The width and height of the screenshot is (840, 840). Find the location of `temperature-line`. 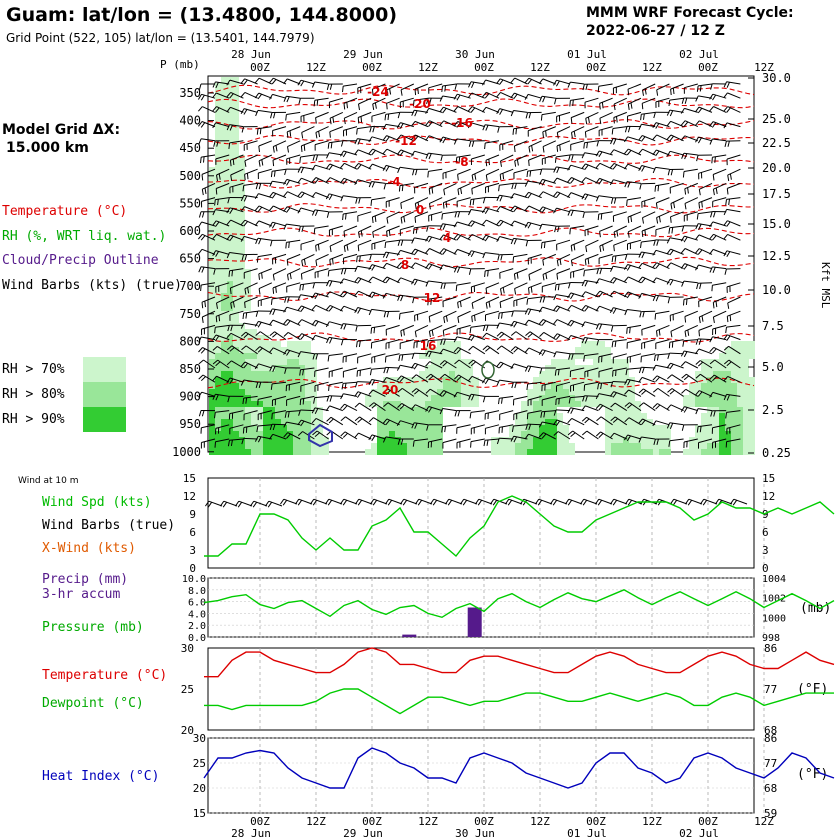

temperature-line is located at coordinates (519, 662).